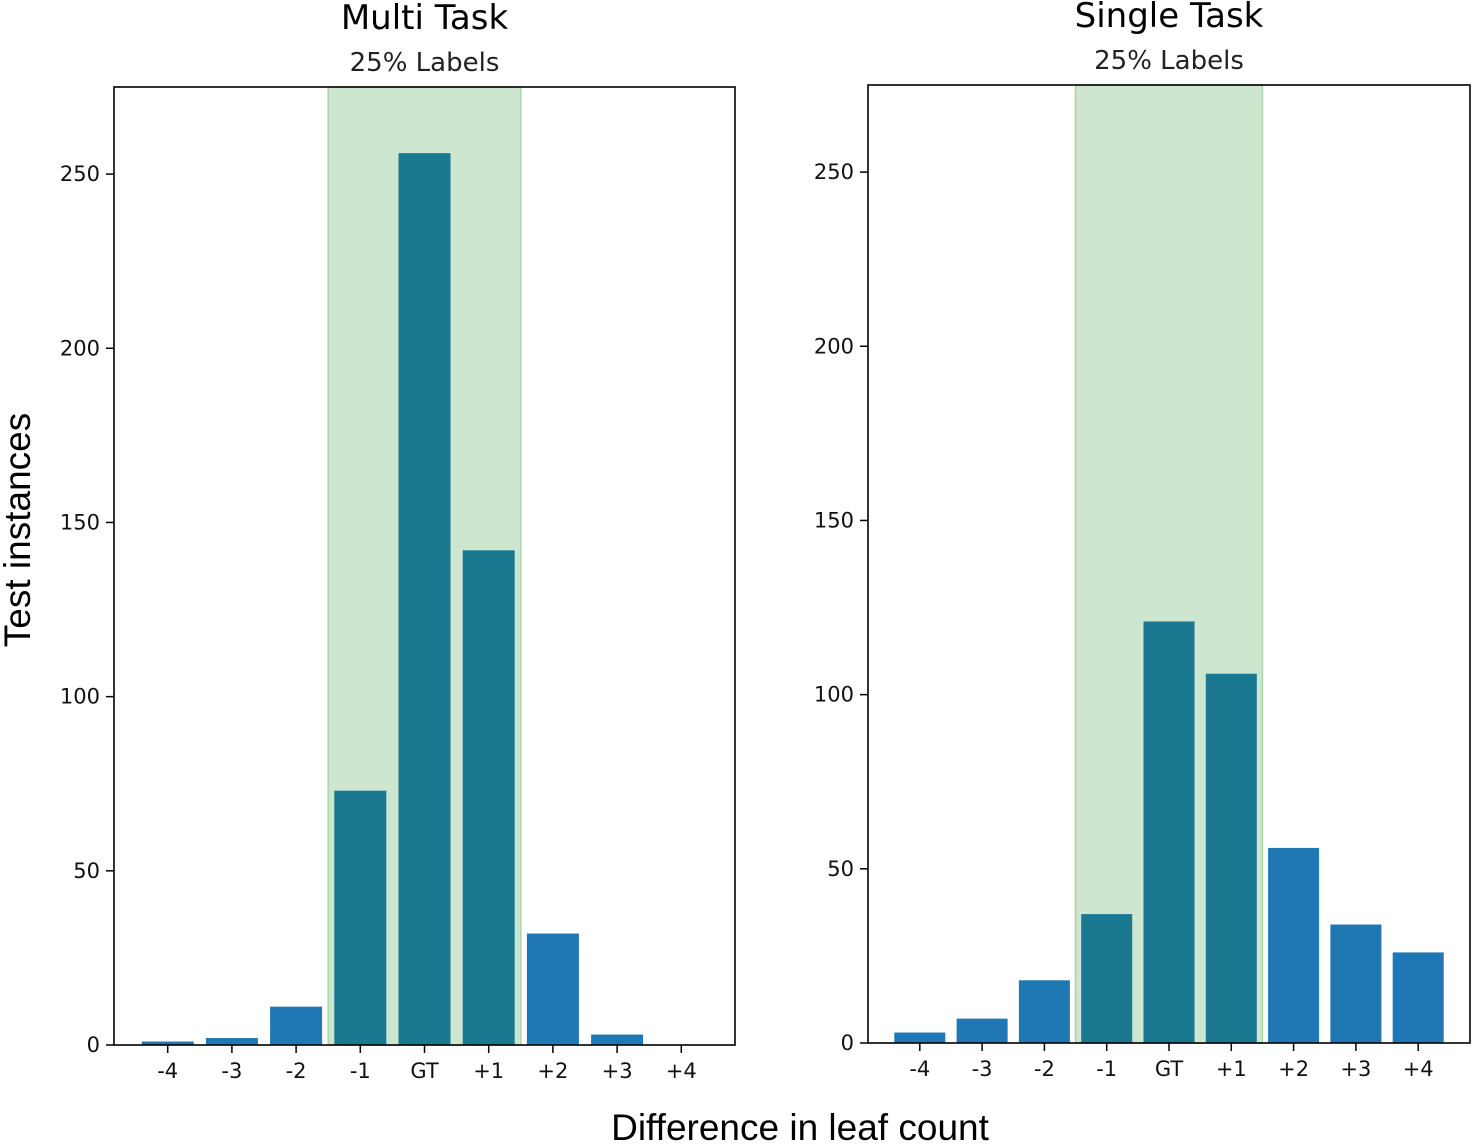 The width and height of the screenshot is (1476, 1145). I want to click on chart-title: Multi Task, so click(425, 19).